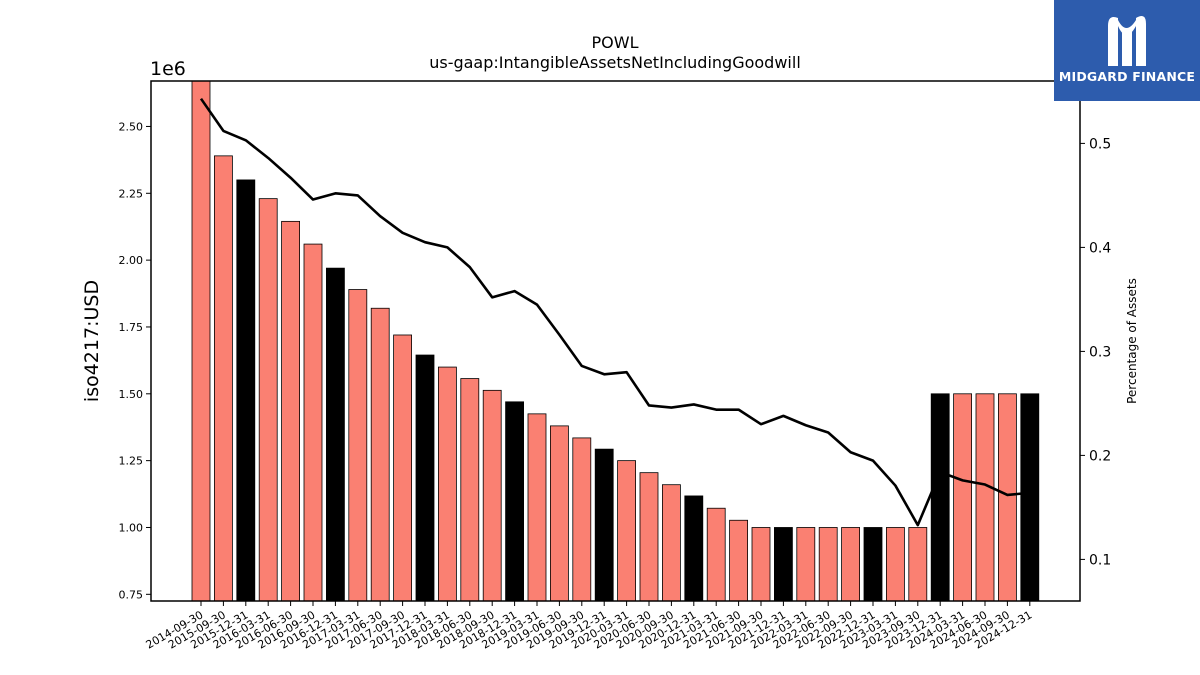  What do you see at coordinates (1127, 41) in the screenshot?
I see `midgard-m-icon` at bounding box center [1127, 41].